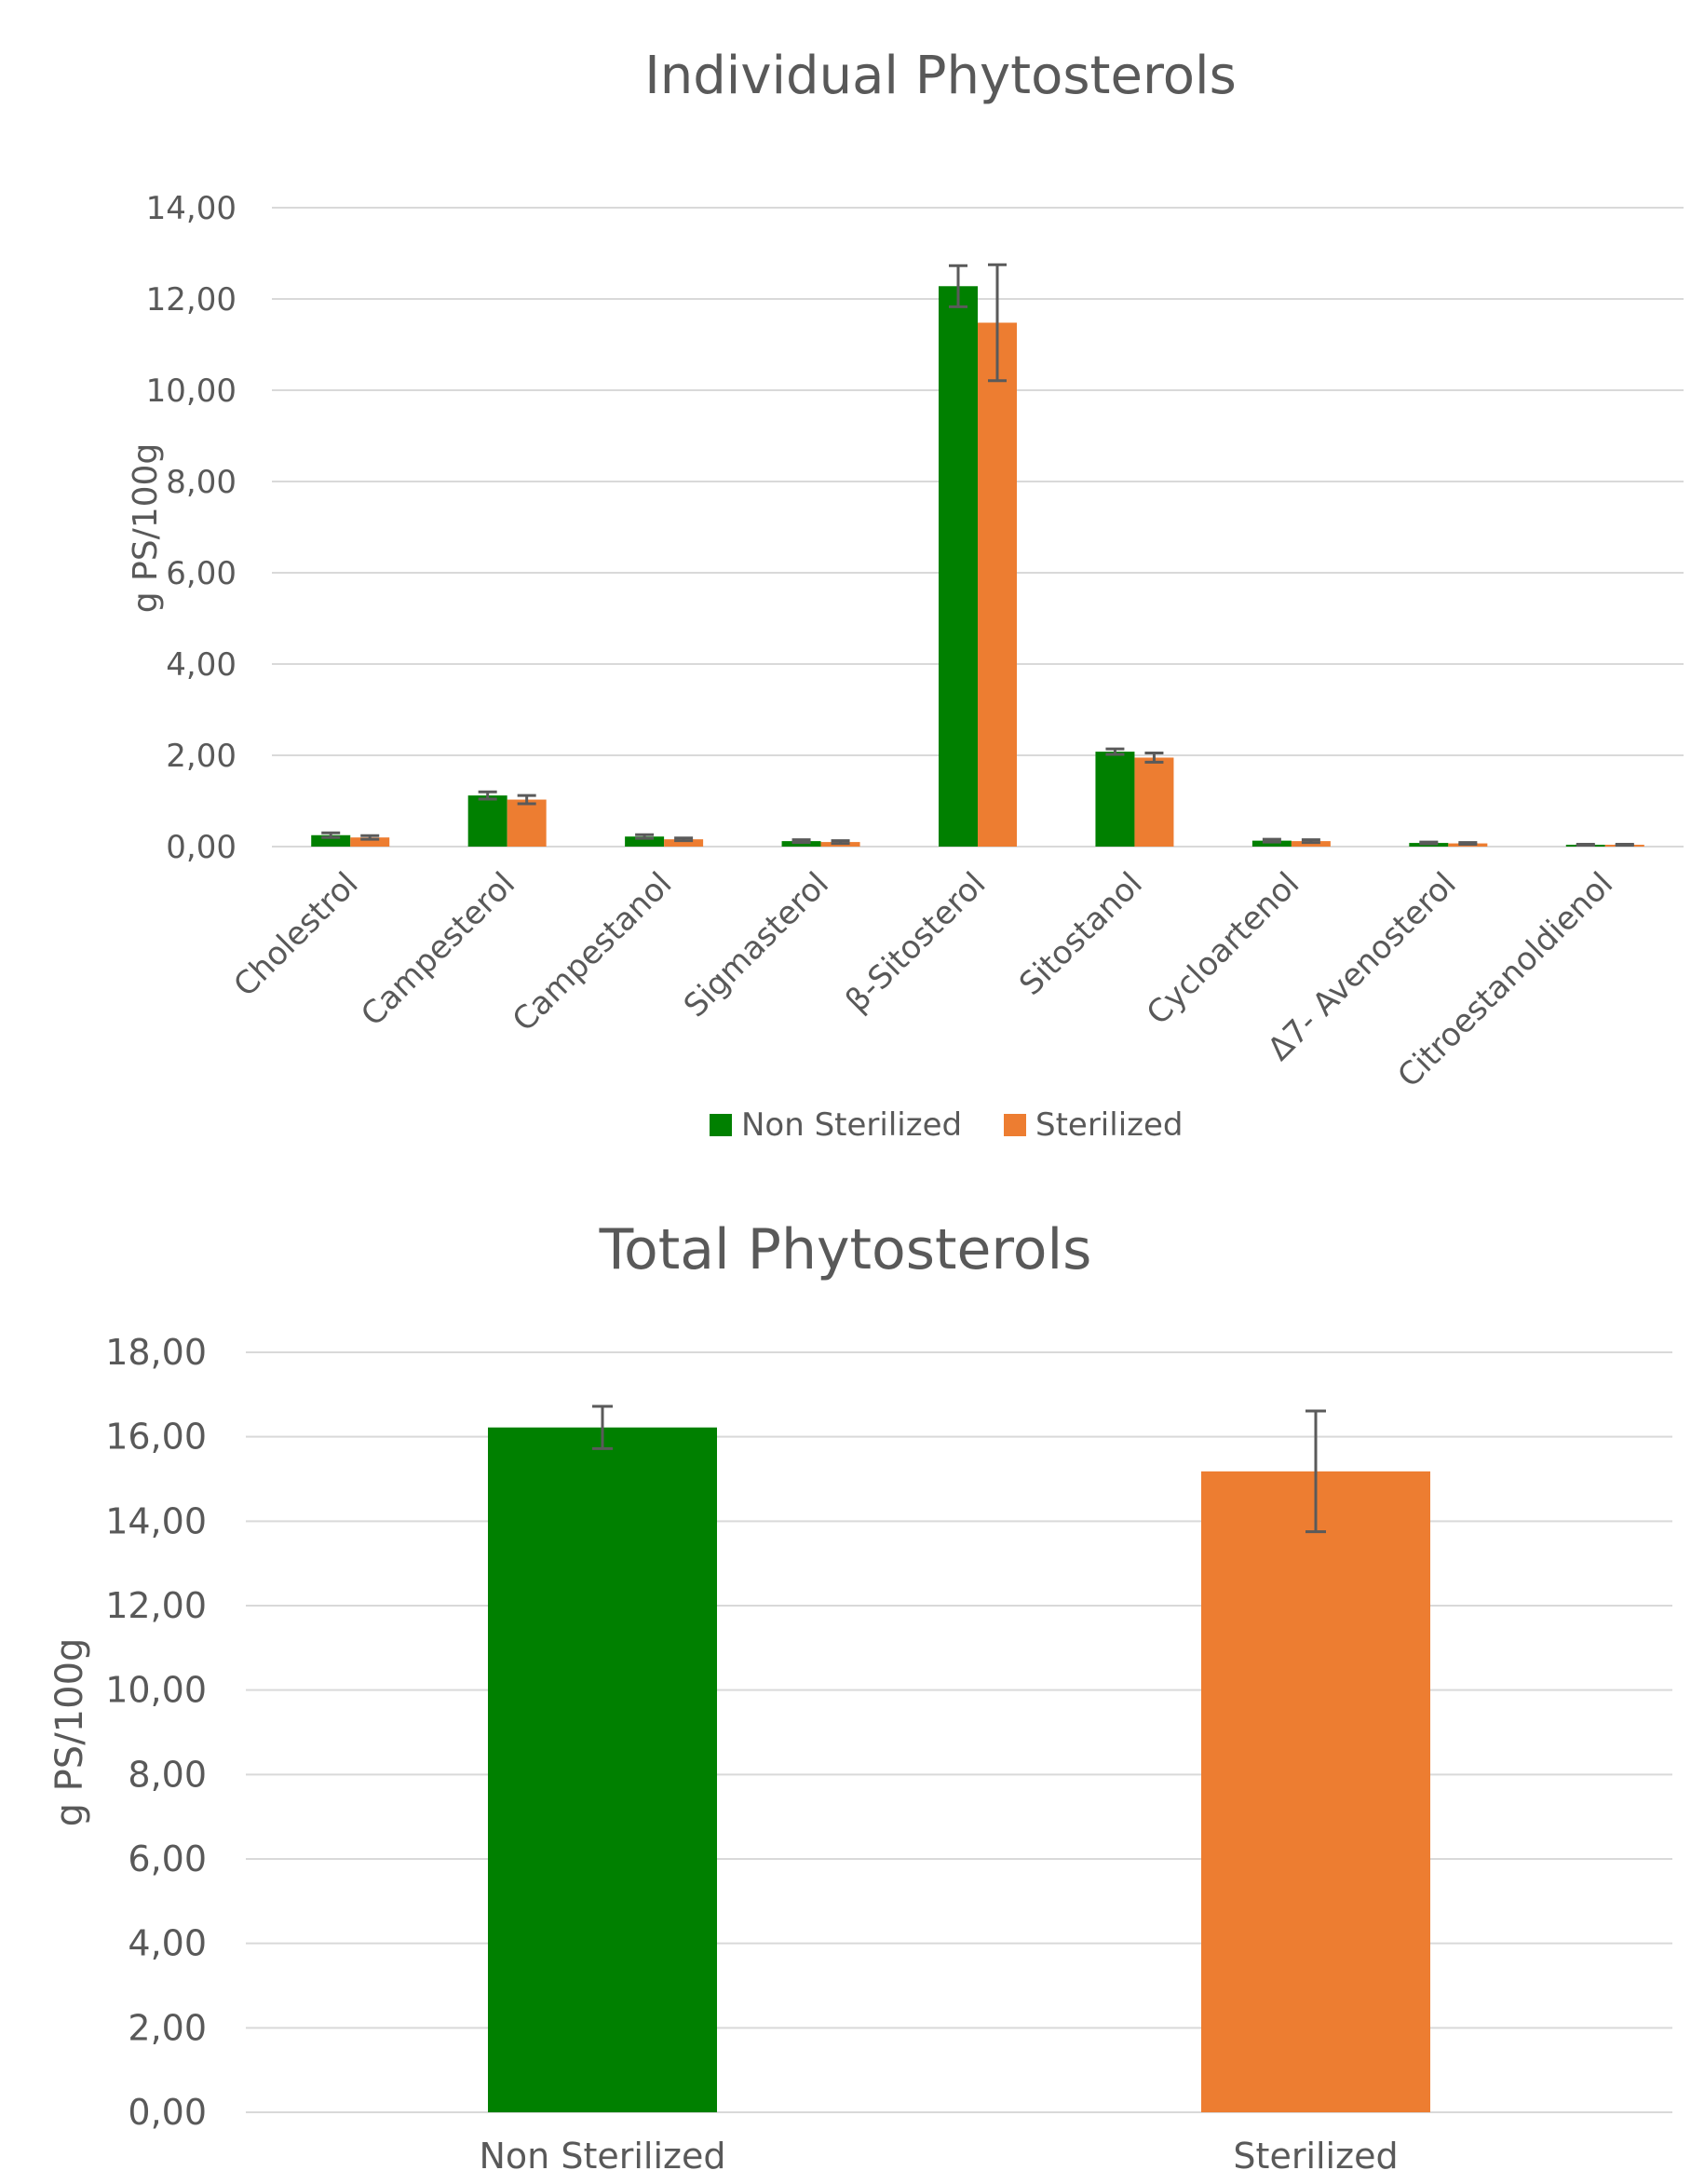  What do you see at coordinates (684, 839) in the screenshot?
I see `error-bar-sterilized-campestanol` at bounding box center [684, 839].